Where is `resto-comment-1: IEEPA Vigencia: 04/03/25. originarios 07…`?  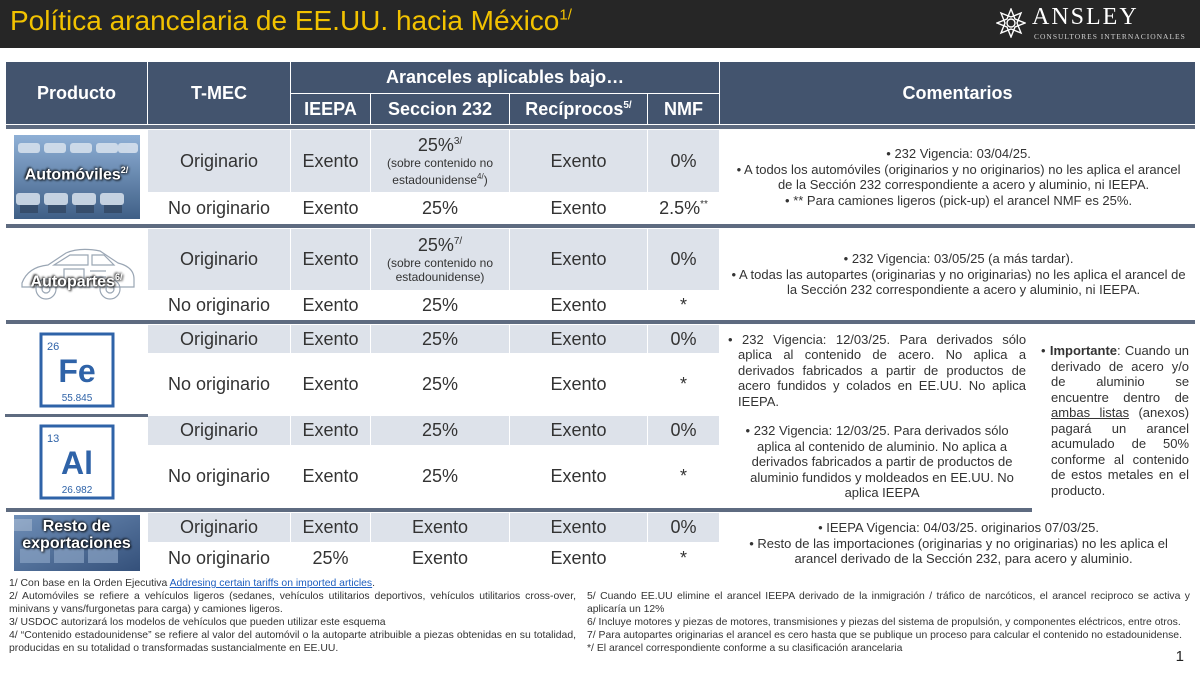
resto-comment-1: IEEPA Vigencia: 04/03/25. originarios 07… is located at coordinates (958, 528).